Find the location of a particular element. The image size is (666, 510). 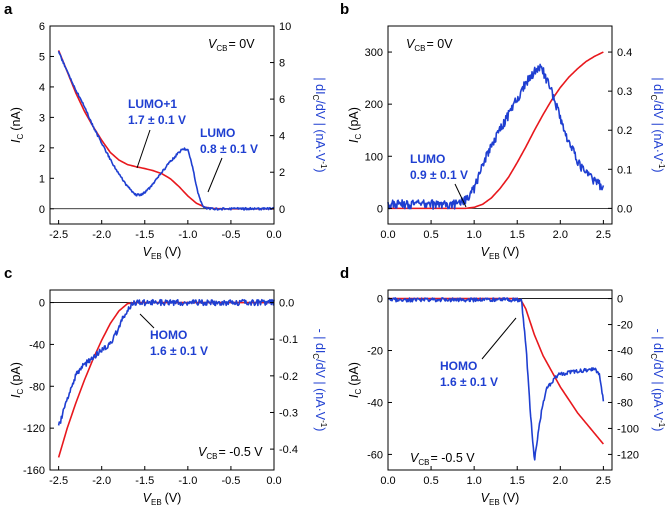

panel-a-ytick-label: 0 is located at coordinates (42, 210).